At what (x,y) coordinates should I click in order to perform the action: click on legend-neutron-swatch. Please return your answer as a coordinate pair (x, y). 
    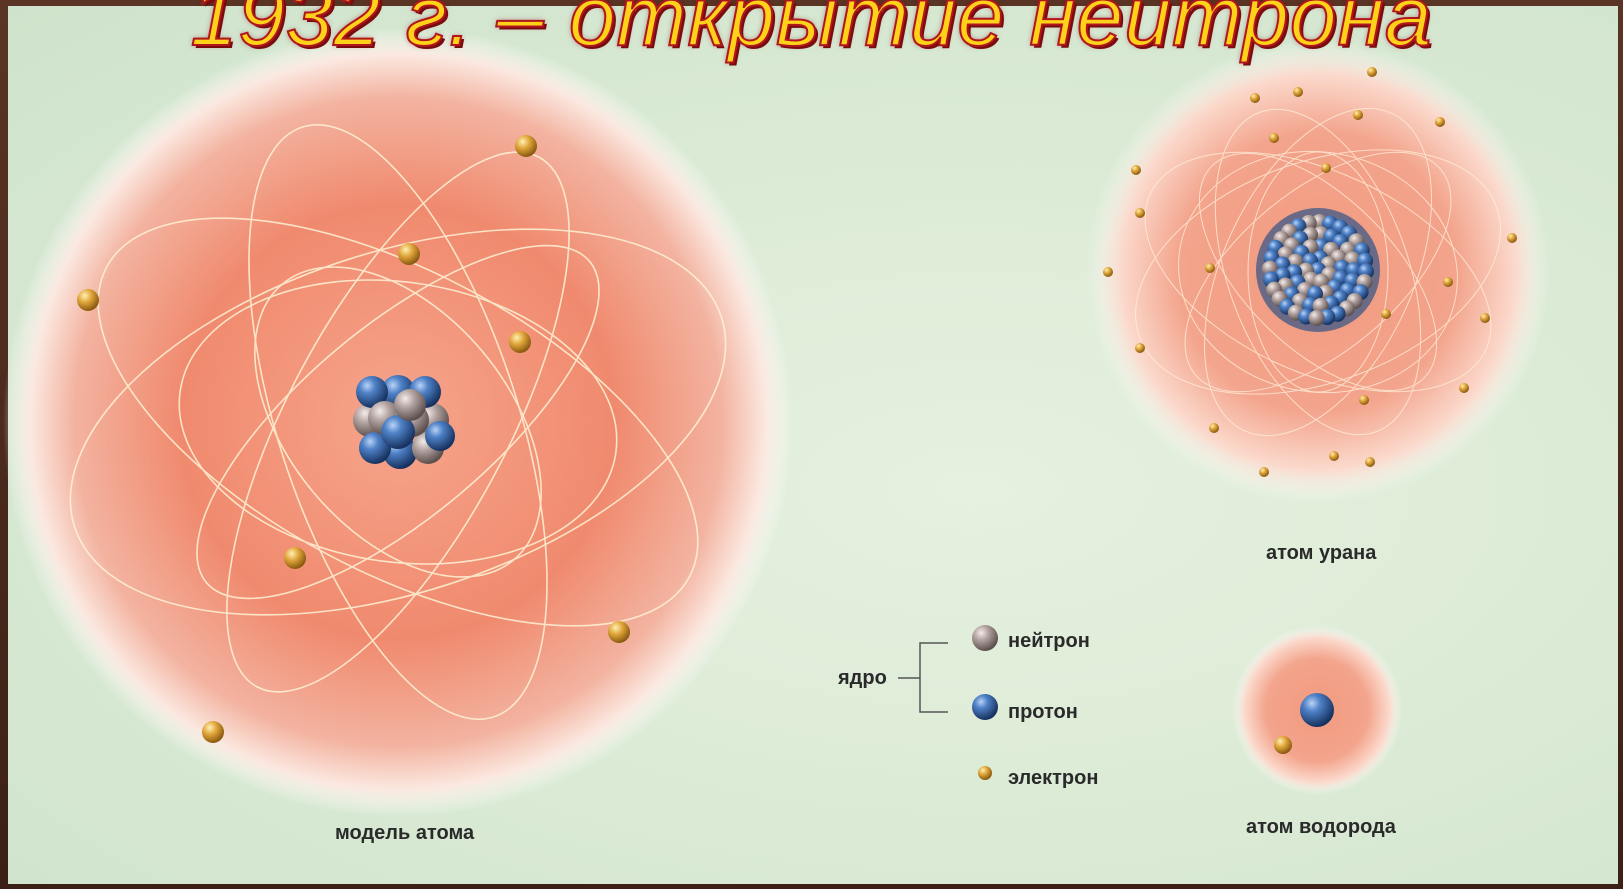
    Looking at the image, I should click on (985, 638).